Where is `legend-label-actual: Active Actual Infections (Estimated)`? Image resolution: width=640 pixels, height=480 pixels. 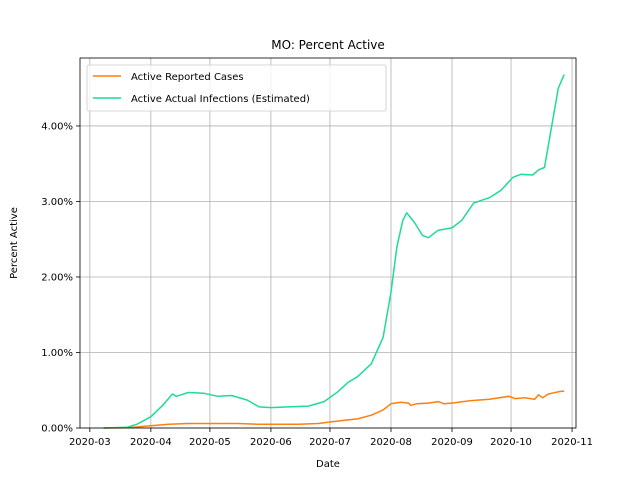
legend-label-actual: Active Actual Infections (Estimated) is located at coordinates (220, 99).